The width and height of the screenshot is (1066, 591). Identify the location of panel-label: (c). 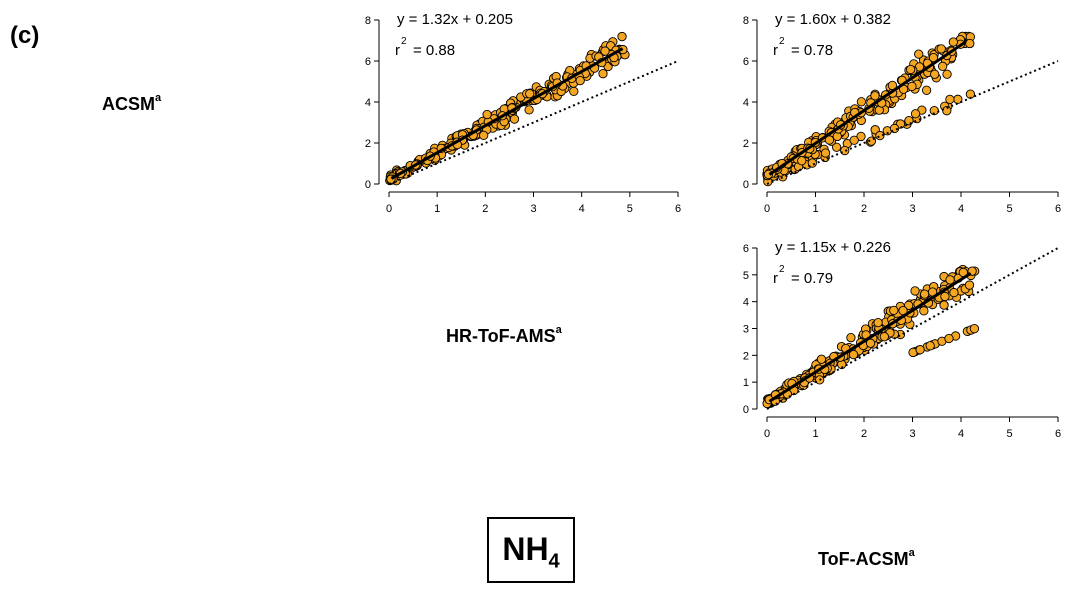
(25, 35).